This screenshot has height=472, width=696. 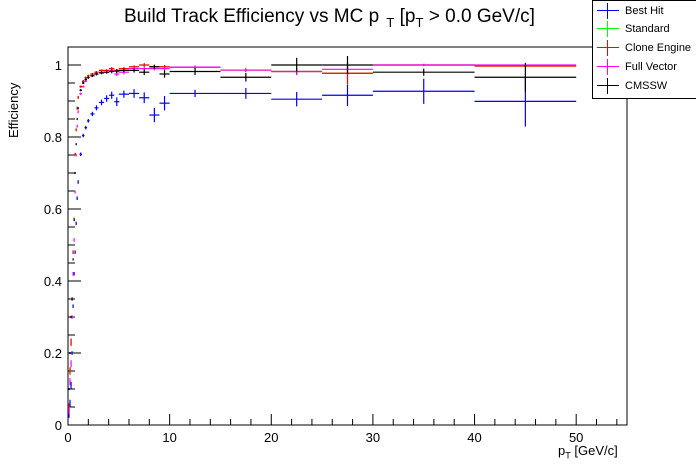 I want to click on x-label-text: p, so click(x=562, y=450).